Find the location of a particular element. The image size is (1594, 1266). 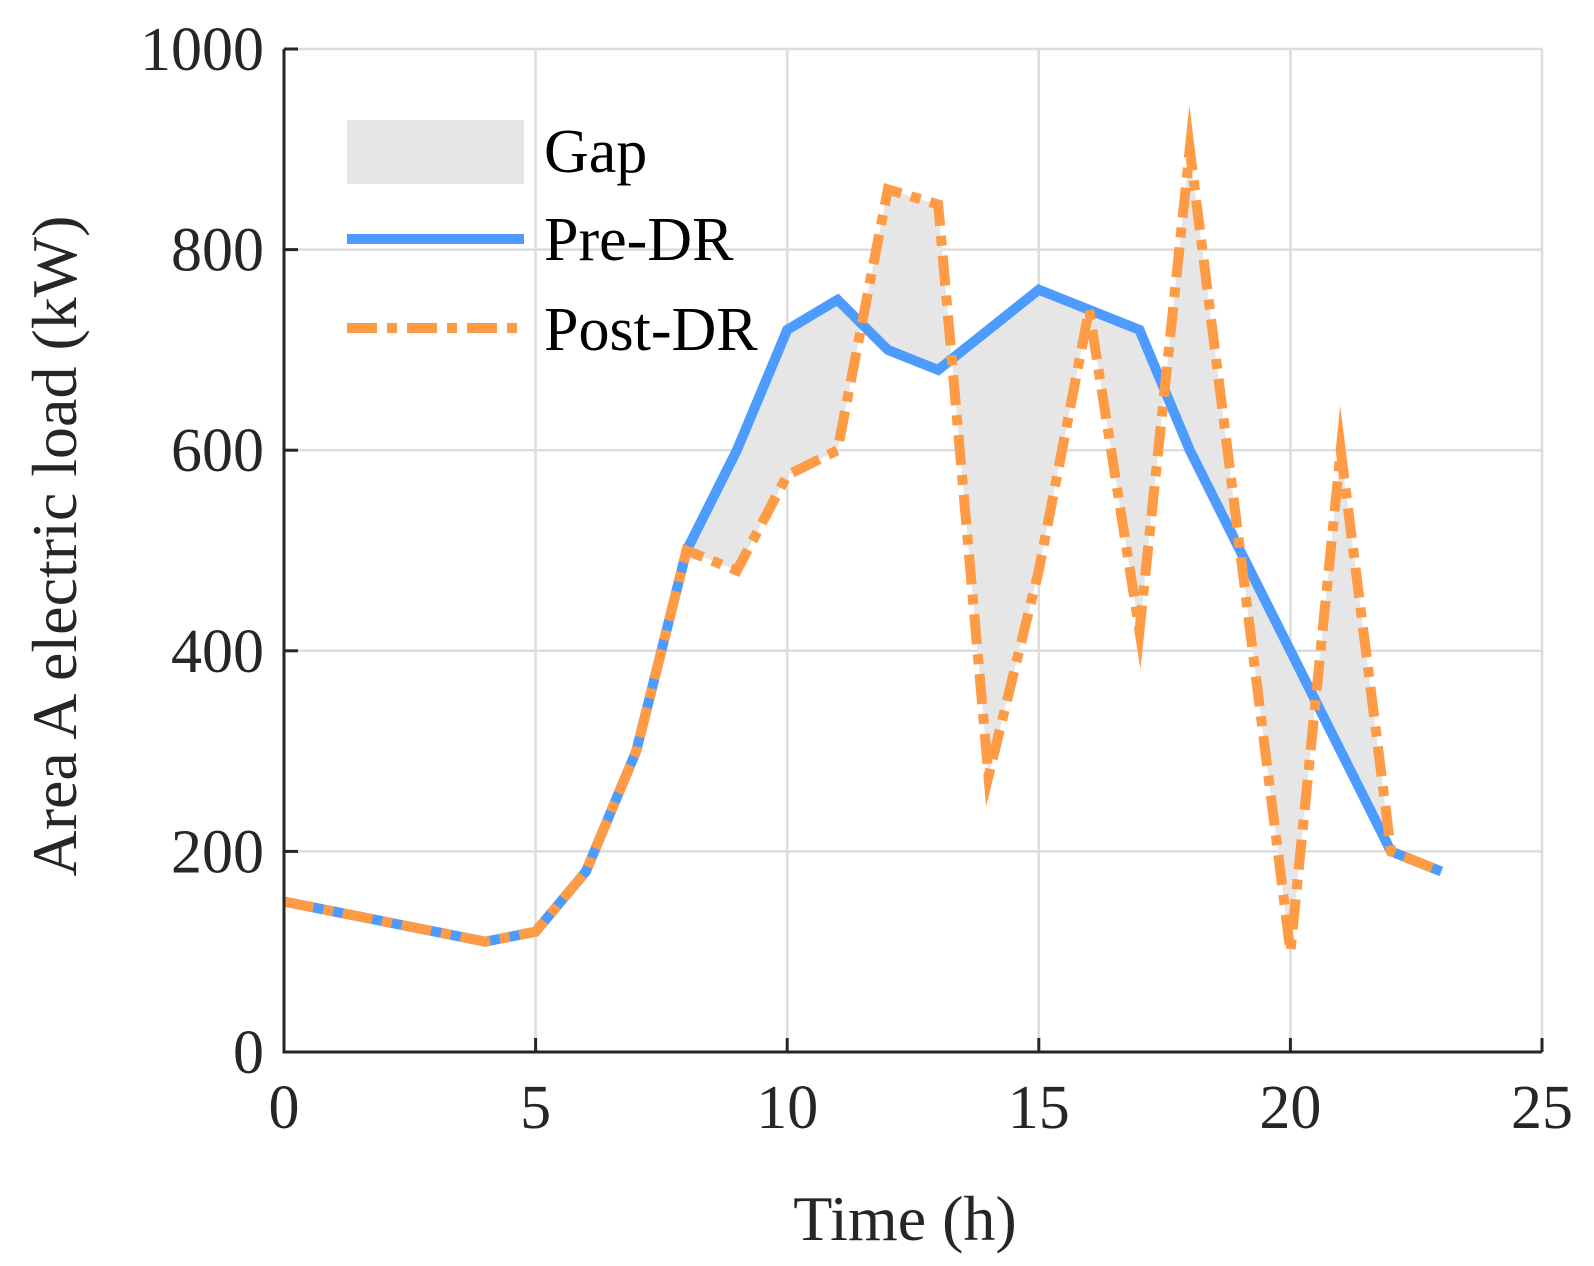

y-tick-label: 0 is located at coordinates (248, 1053).